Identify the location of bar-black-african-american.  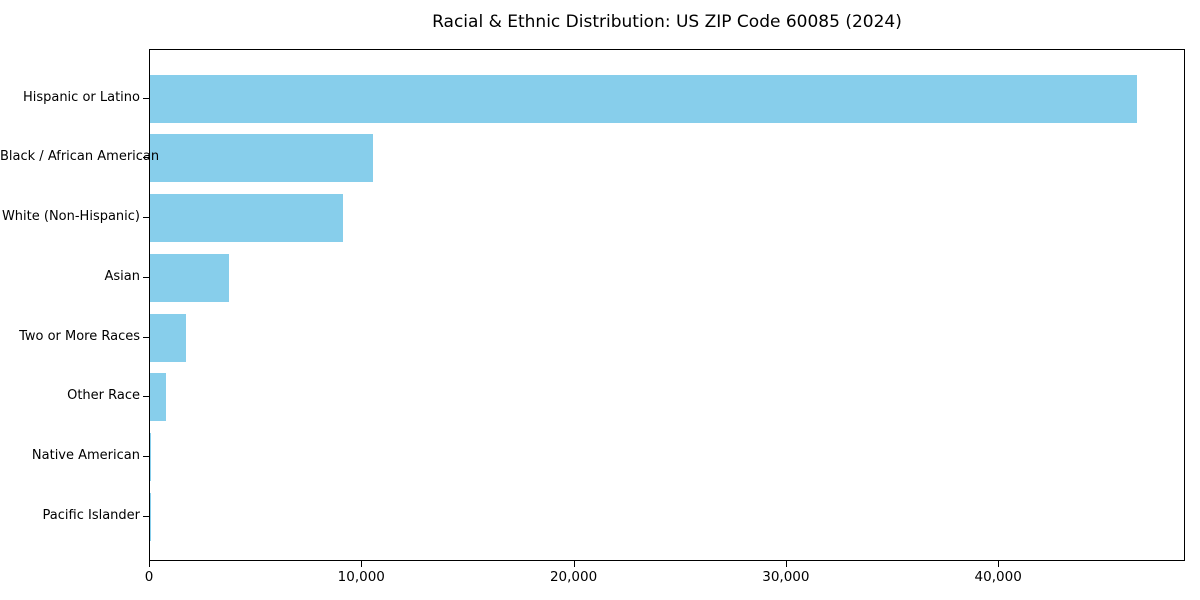
(261, 158).